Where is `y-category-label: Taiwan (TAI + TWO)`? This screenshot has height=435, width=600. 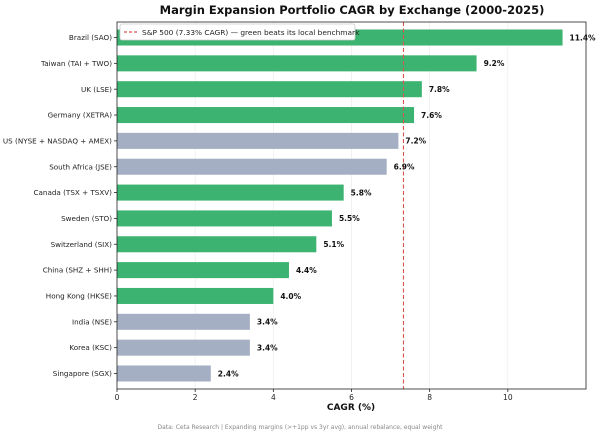
y-category-label: Taiwan (TAI + TWO) is located at coordinates (76, 63).